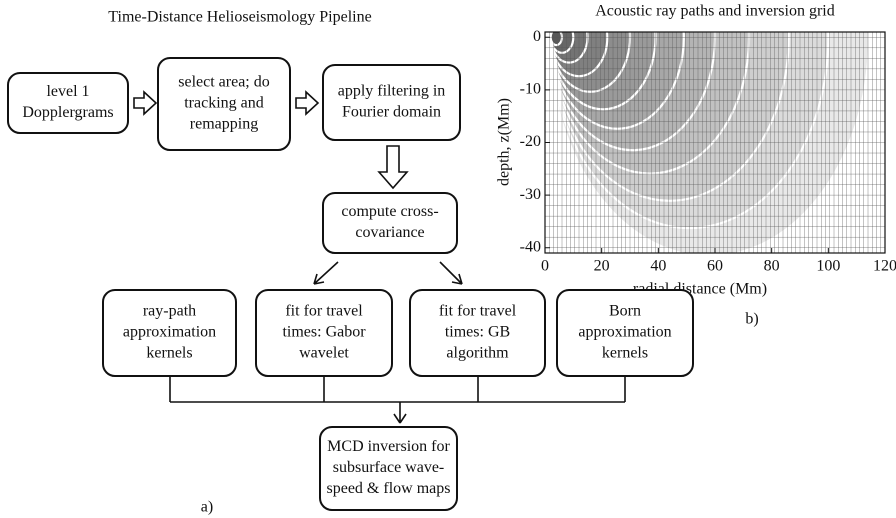  I want to click on x-tick-label: 60, so click(715, 266).